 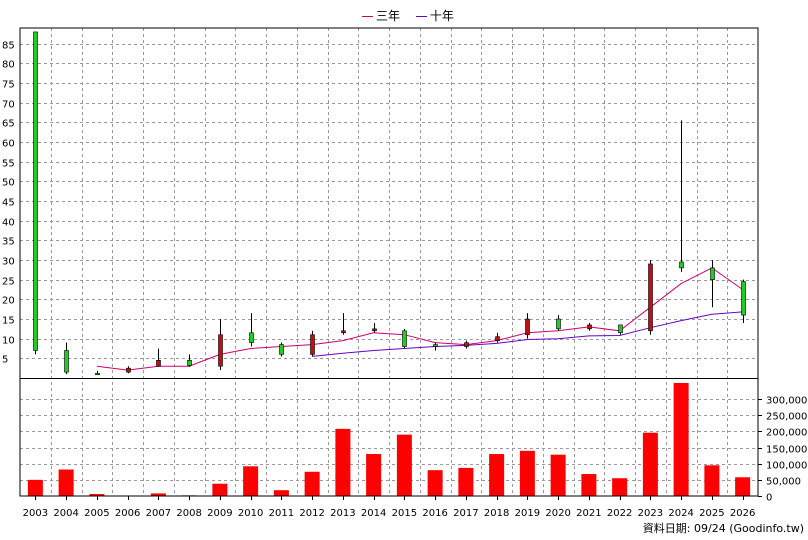 What do you see at coordinates (434, 513) in the screenshot?
I see `x-tick-label: 2016` at bounding box center [434, 513].